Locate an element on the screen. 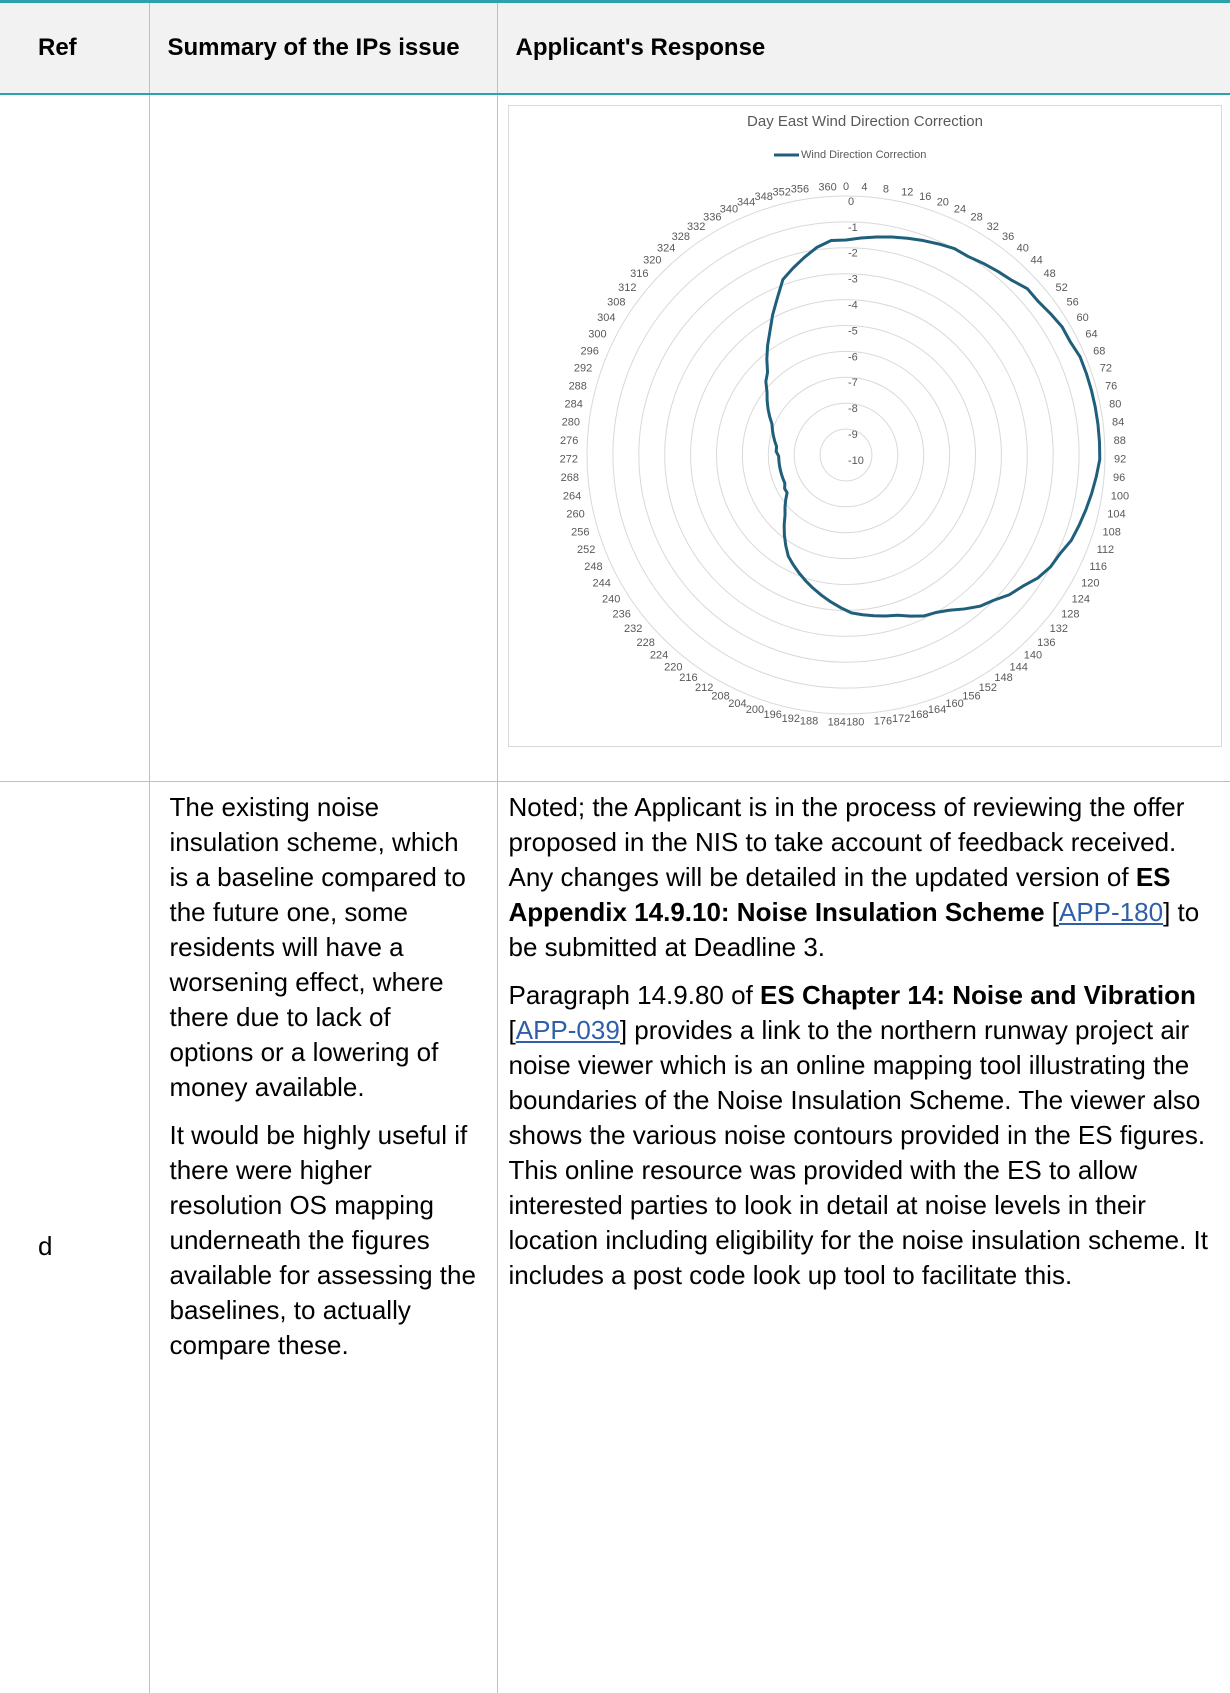  category-label: 108 is located at coordinates (1111, 532).